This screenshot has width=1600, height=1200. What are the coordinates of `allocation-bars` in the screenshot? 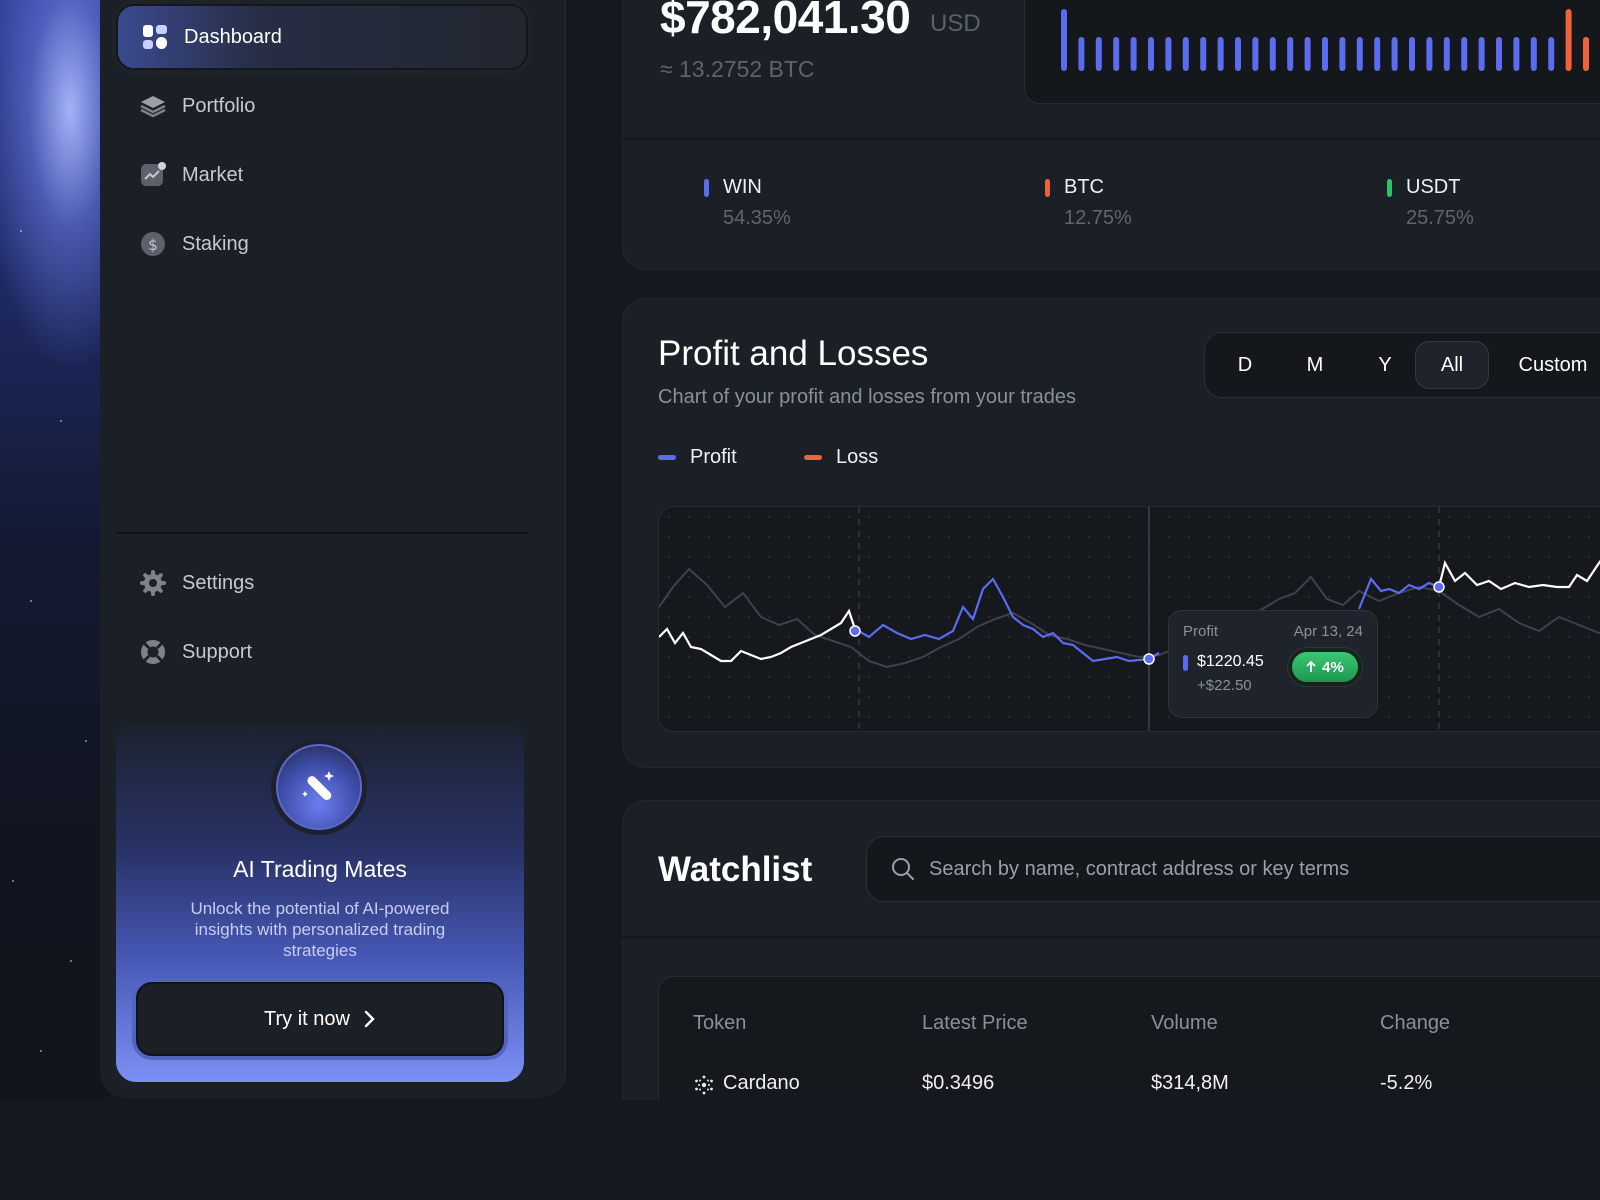 It's located at (1312, 52).